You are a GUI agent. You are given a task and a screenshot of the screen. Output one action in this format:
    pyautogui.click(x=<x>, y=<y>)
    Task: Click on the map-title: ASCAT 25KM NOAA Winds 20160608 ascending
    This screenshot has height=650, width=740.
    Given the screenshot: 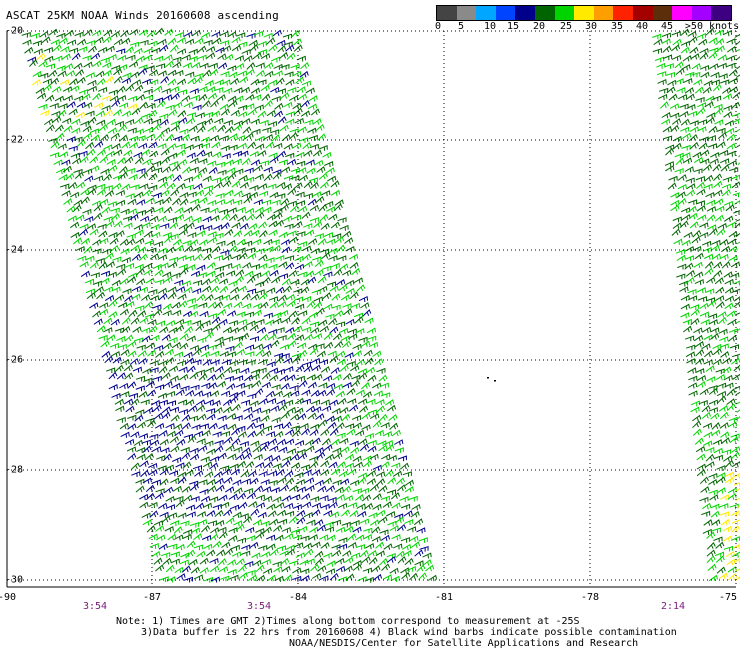 What is the action you would take?
    pyautogui.click(x=142, y=15)
    